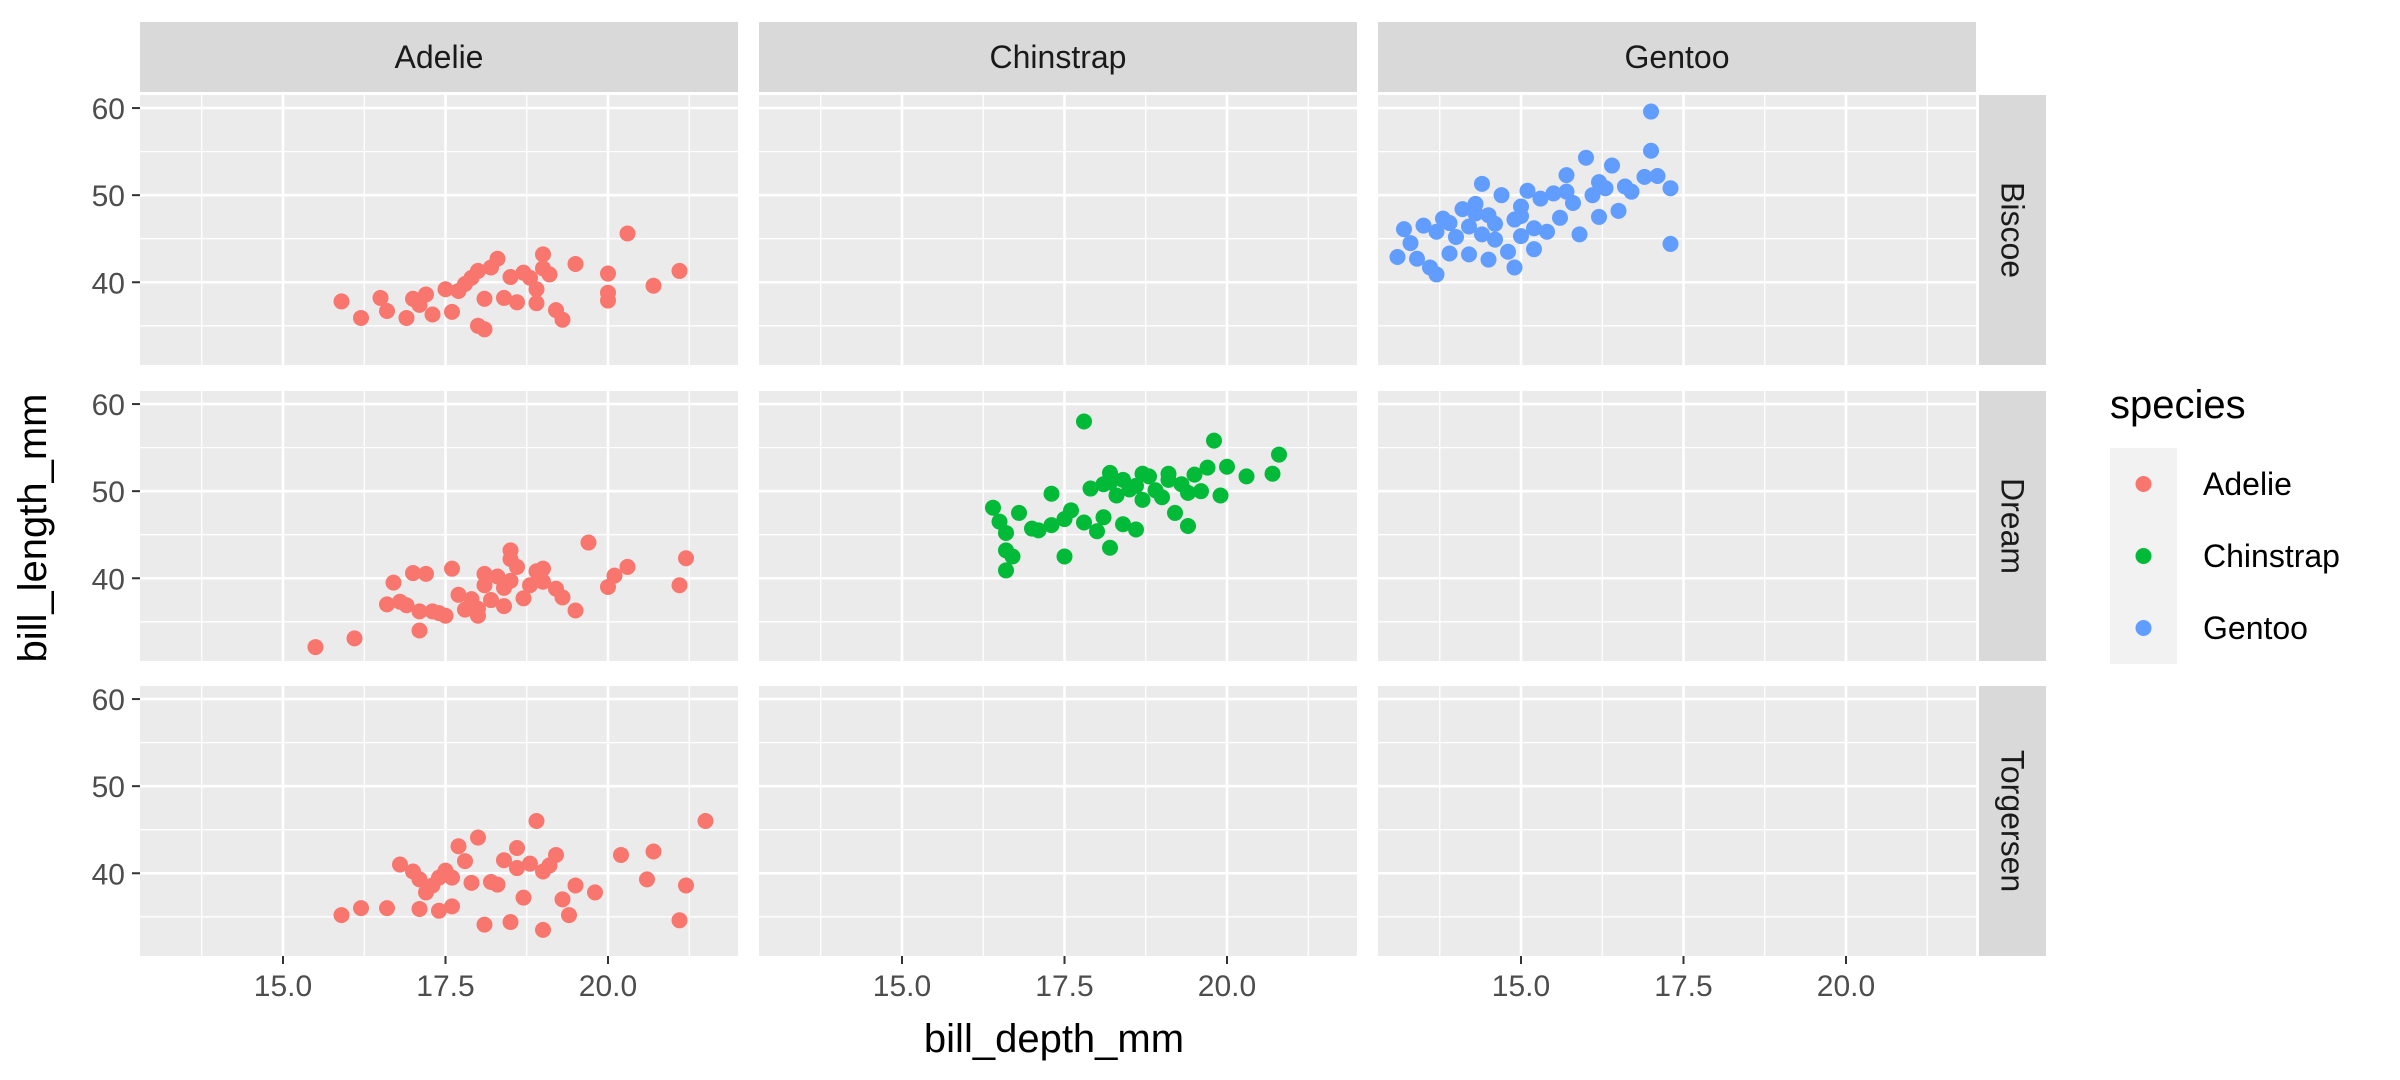  What do you see at coordinates (1064, 986) in the screenshot?
I see `x-tick-label: 17.5` at bounding box center [1064, 986].